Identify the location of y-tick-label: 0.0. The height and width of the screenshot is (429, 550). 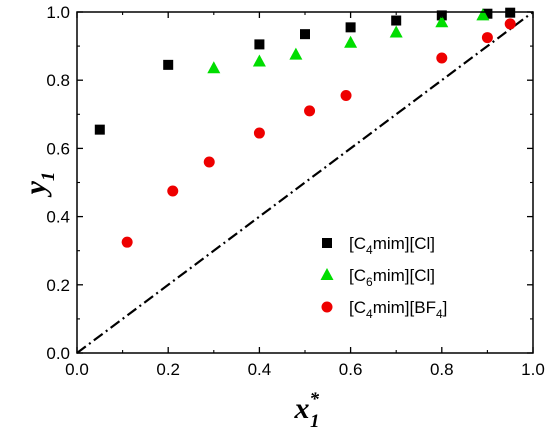
(58, 353).